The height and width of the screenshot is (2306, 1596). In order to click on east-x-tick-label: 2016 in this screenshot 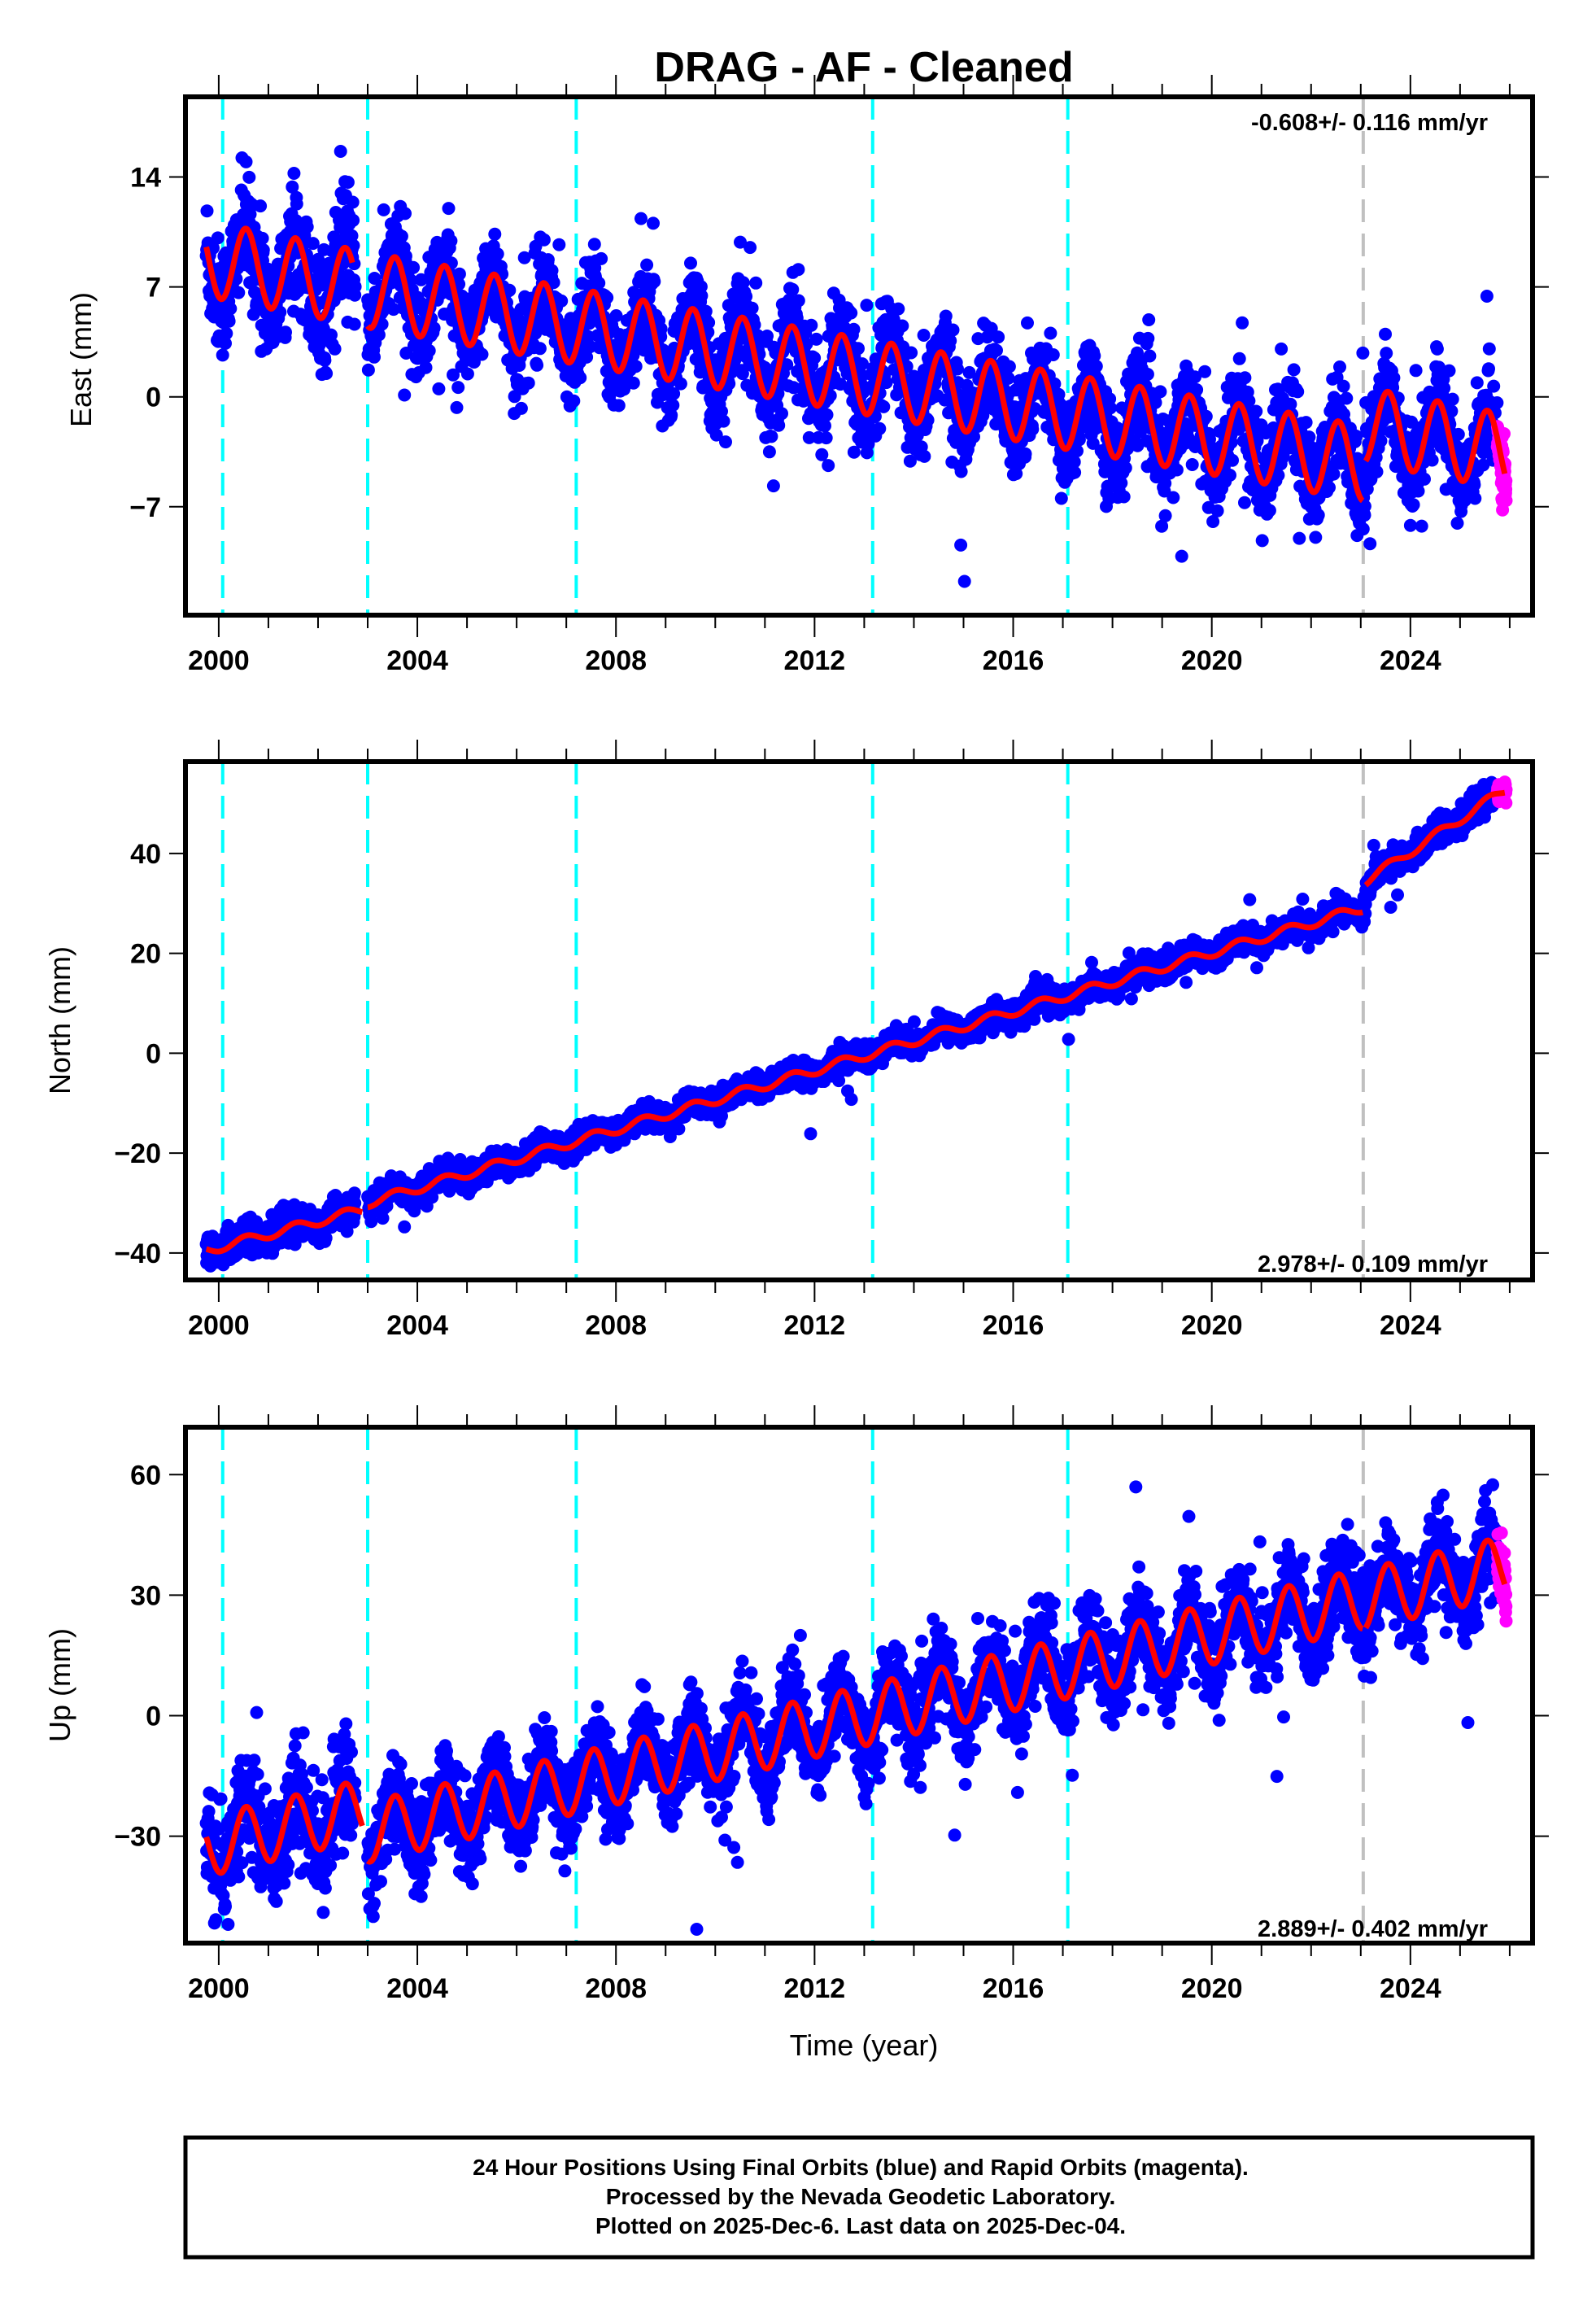, I will do `click(1013, 660)`.